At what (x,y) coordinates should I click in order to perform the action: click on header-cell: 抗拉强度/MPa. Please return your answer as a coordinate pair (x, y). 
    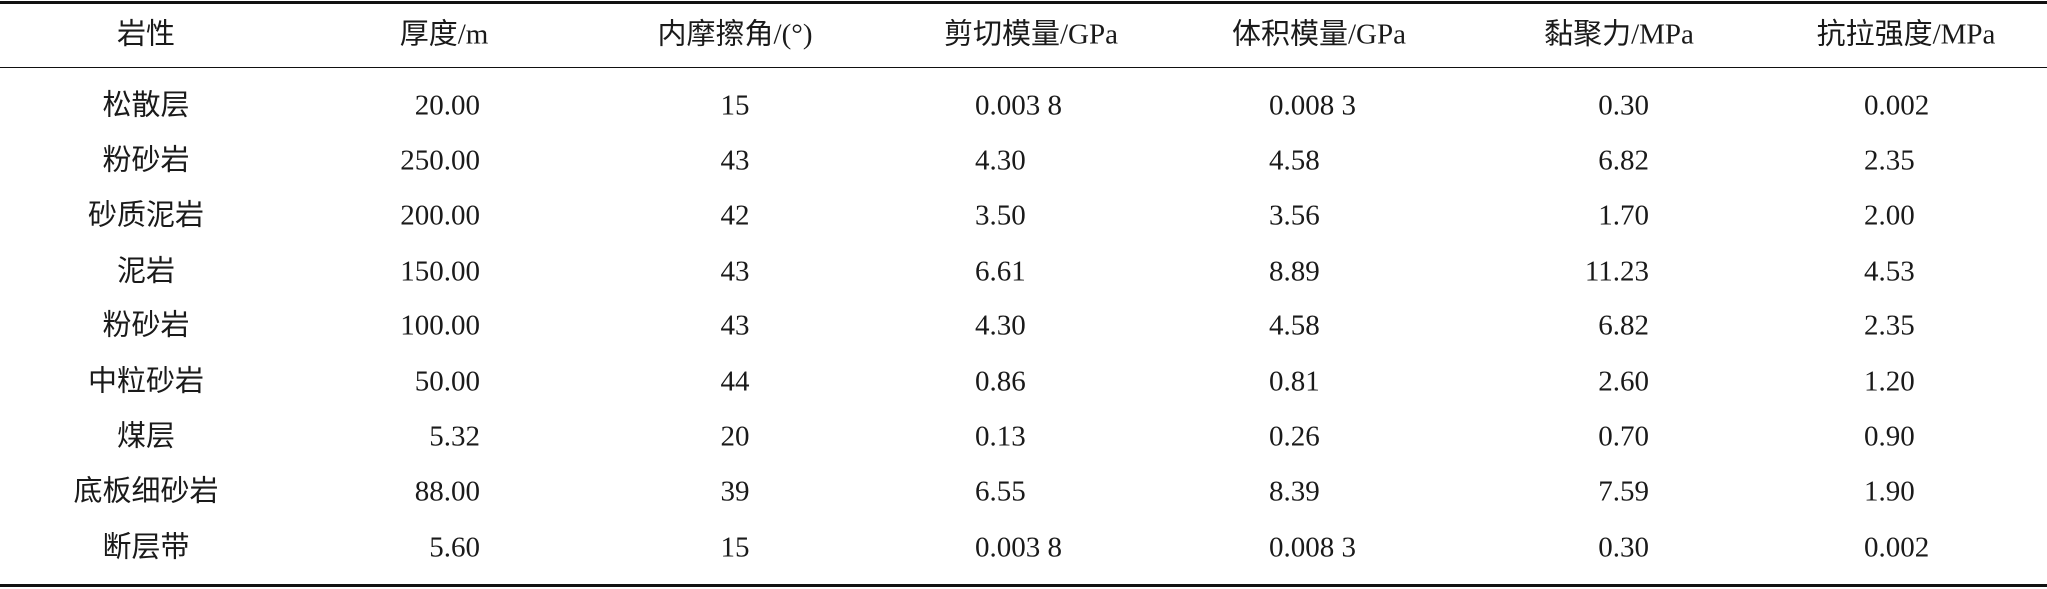
    Looking at the image, I should click on (1906, 34).